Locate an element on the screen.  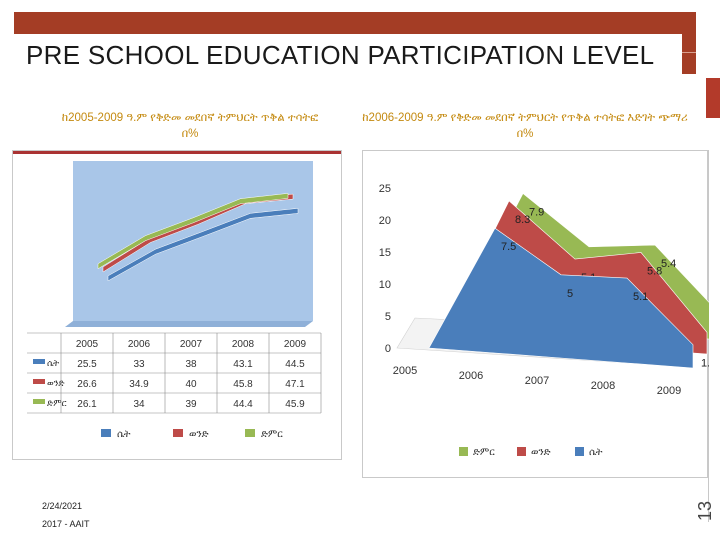
table-header-cell: 2006 is located at coordinates (139, 344).